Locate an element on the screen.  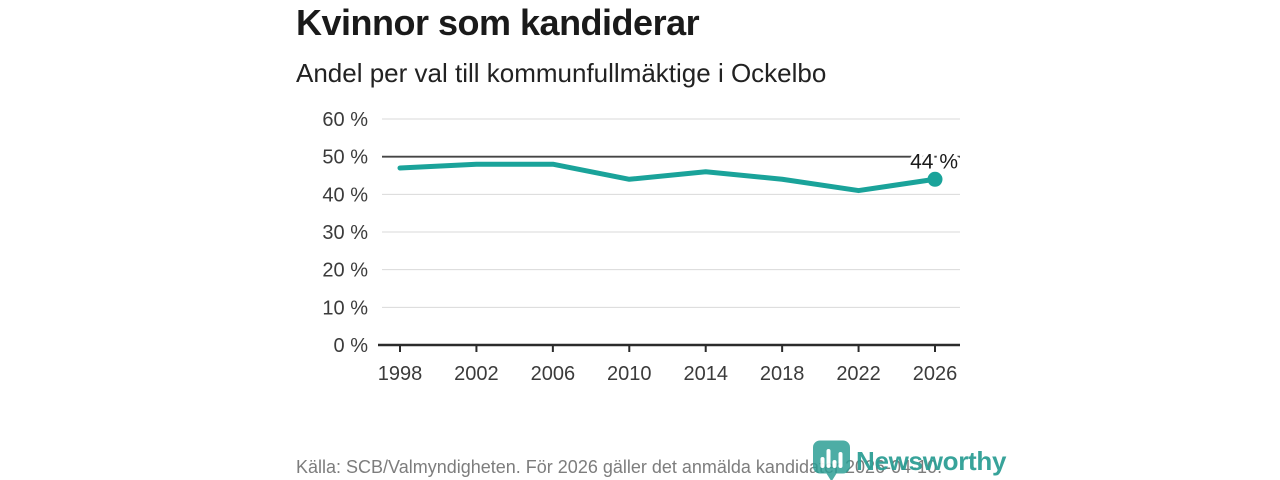
y-tick-label: 60 % is located at coordinates (345, 120).